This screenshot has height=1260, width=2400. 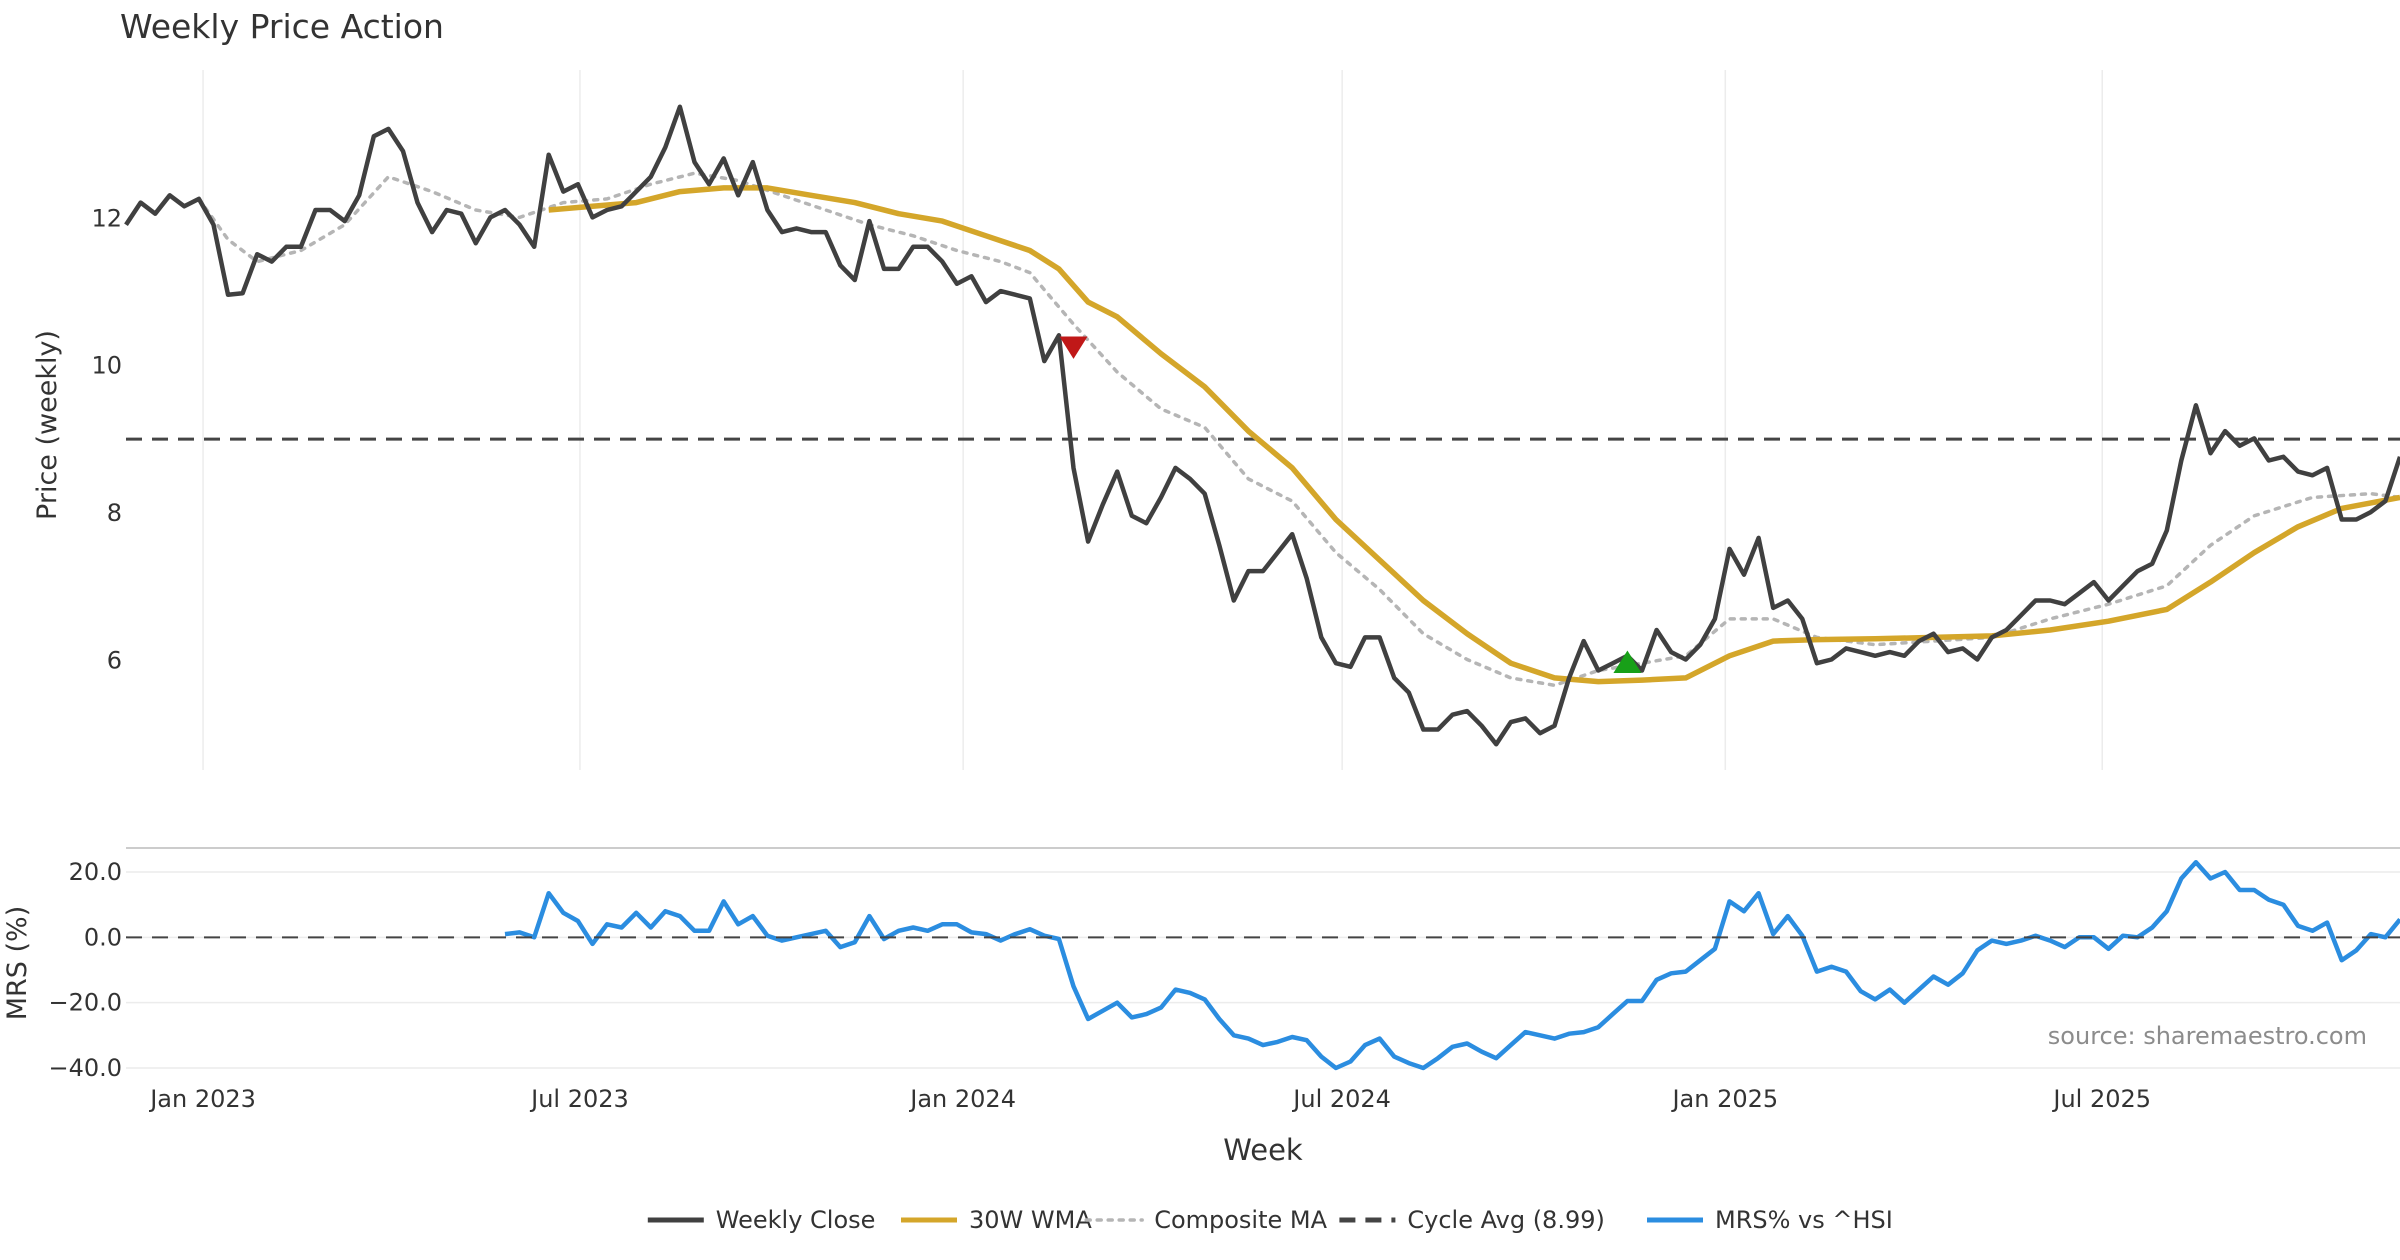 What do you see at coordinates (1263, 1150) in the screenshot?
I see `x-axis-label: Week` at bounding box center [1263, 1150].